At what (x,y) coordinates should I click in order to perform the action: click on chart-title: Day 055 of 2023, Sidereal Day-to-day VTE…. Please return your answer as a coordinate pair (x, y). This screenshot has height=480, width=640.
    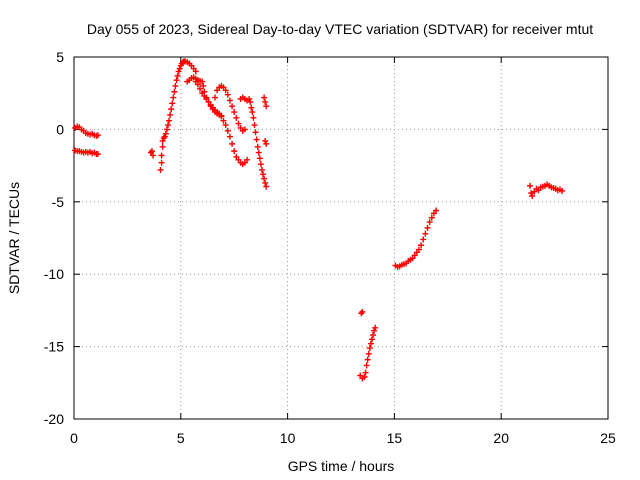
    Looking at the image, I should click on (340, 29).